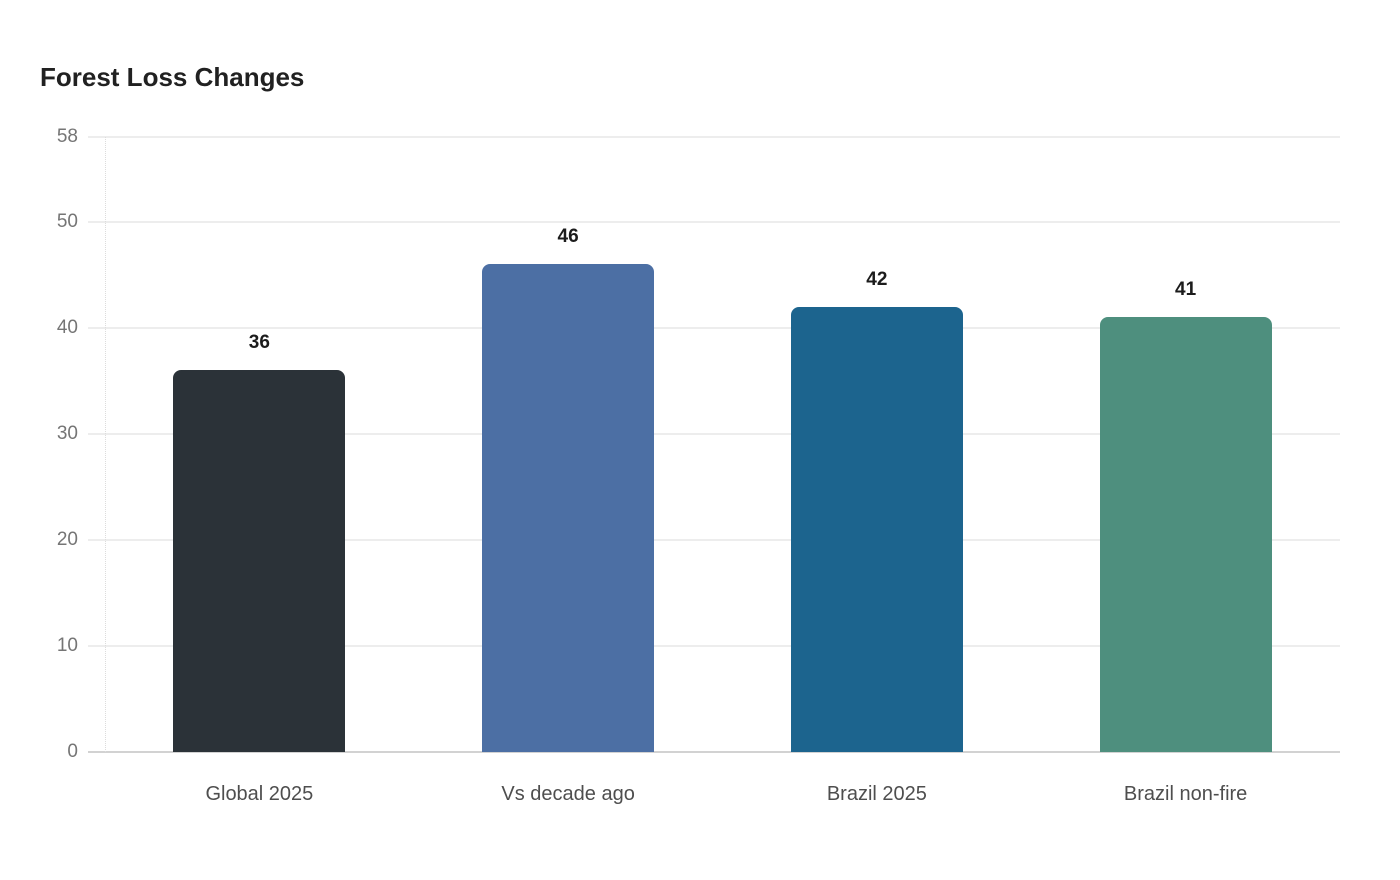  Describe the element at coordinates (67, 540) in the screenshot. I see `y-tick-label-20: 20` at that location.